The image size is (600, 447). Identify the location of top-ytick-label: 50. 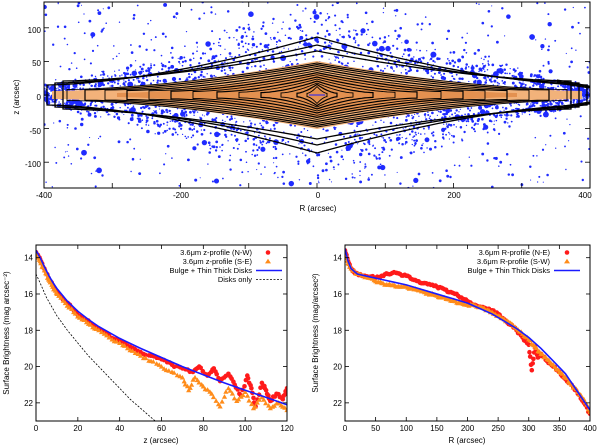
(36, 63).